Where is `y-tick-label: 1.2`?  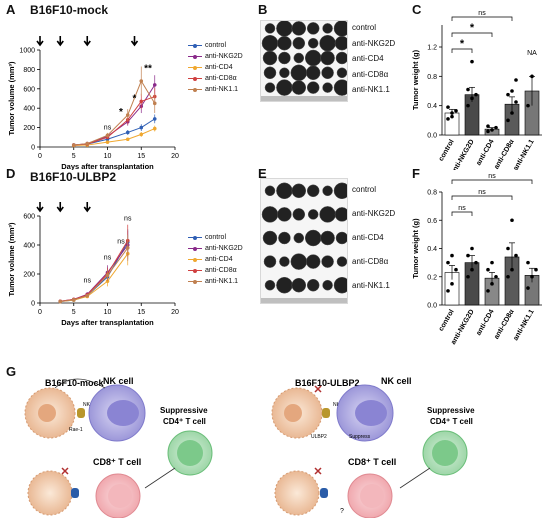 y-tick-label: 1.2 is located at coordinates (432, 48).